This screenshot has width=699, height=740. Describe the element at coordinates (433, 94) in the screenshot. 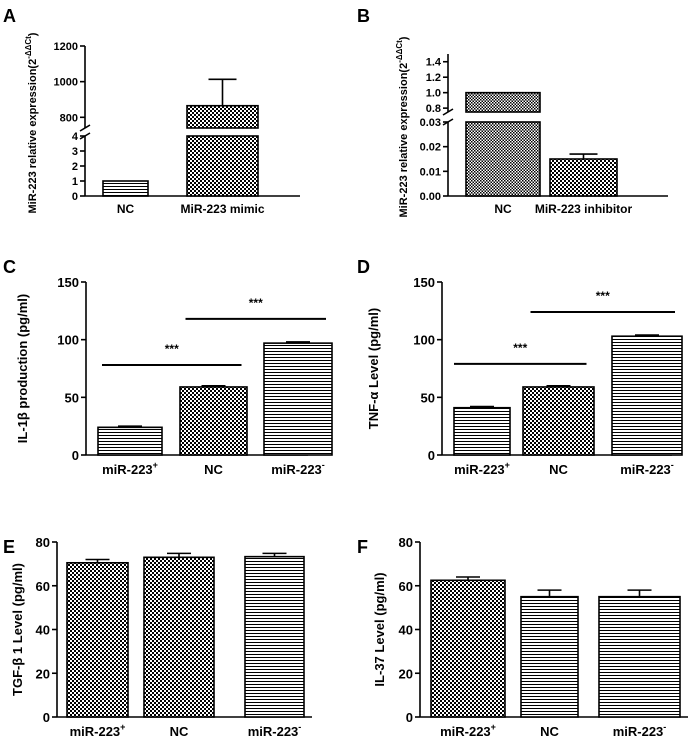

I see `y-tick-label: 1.0` at that location.